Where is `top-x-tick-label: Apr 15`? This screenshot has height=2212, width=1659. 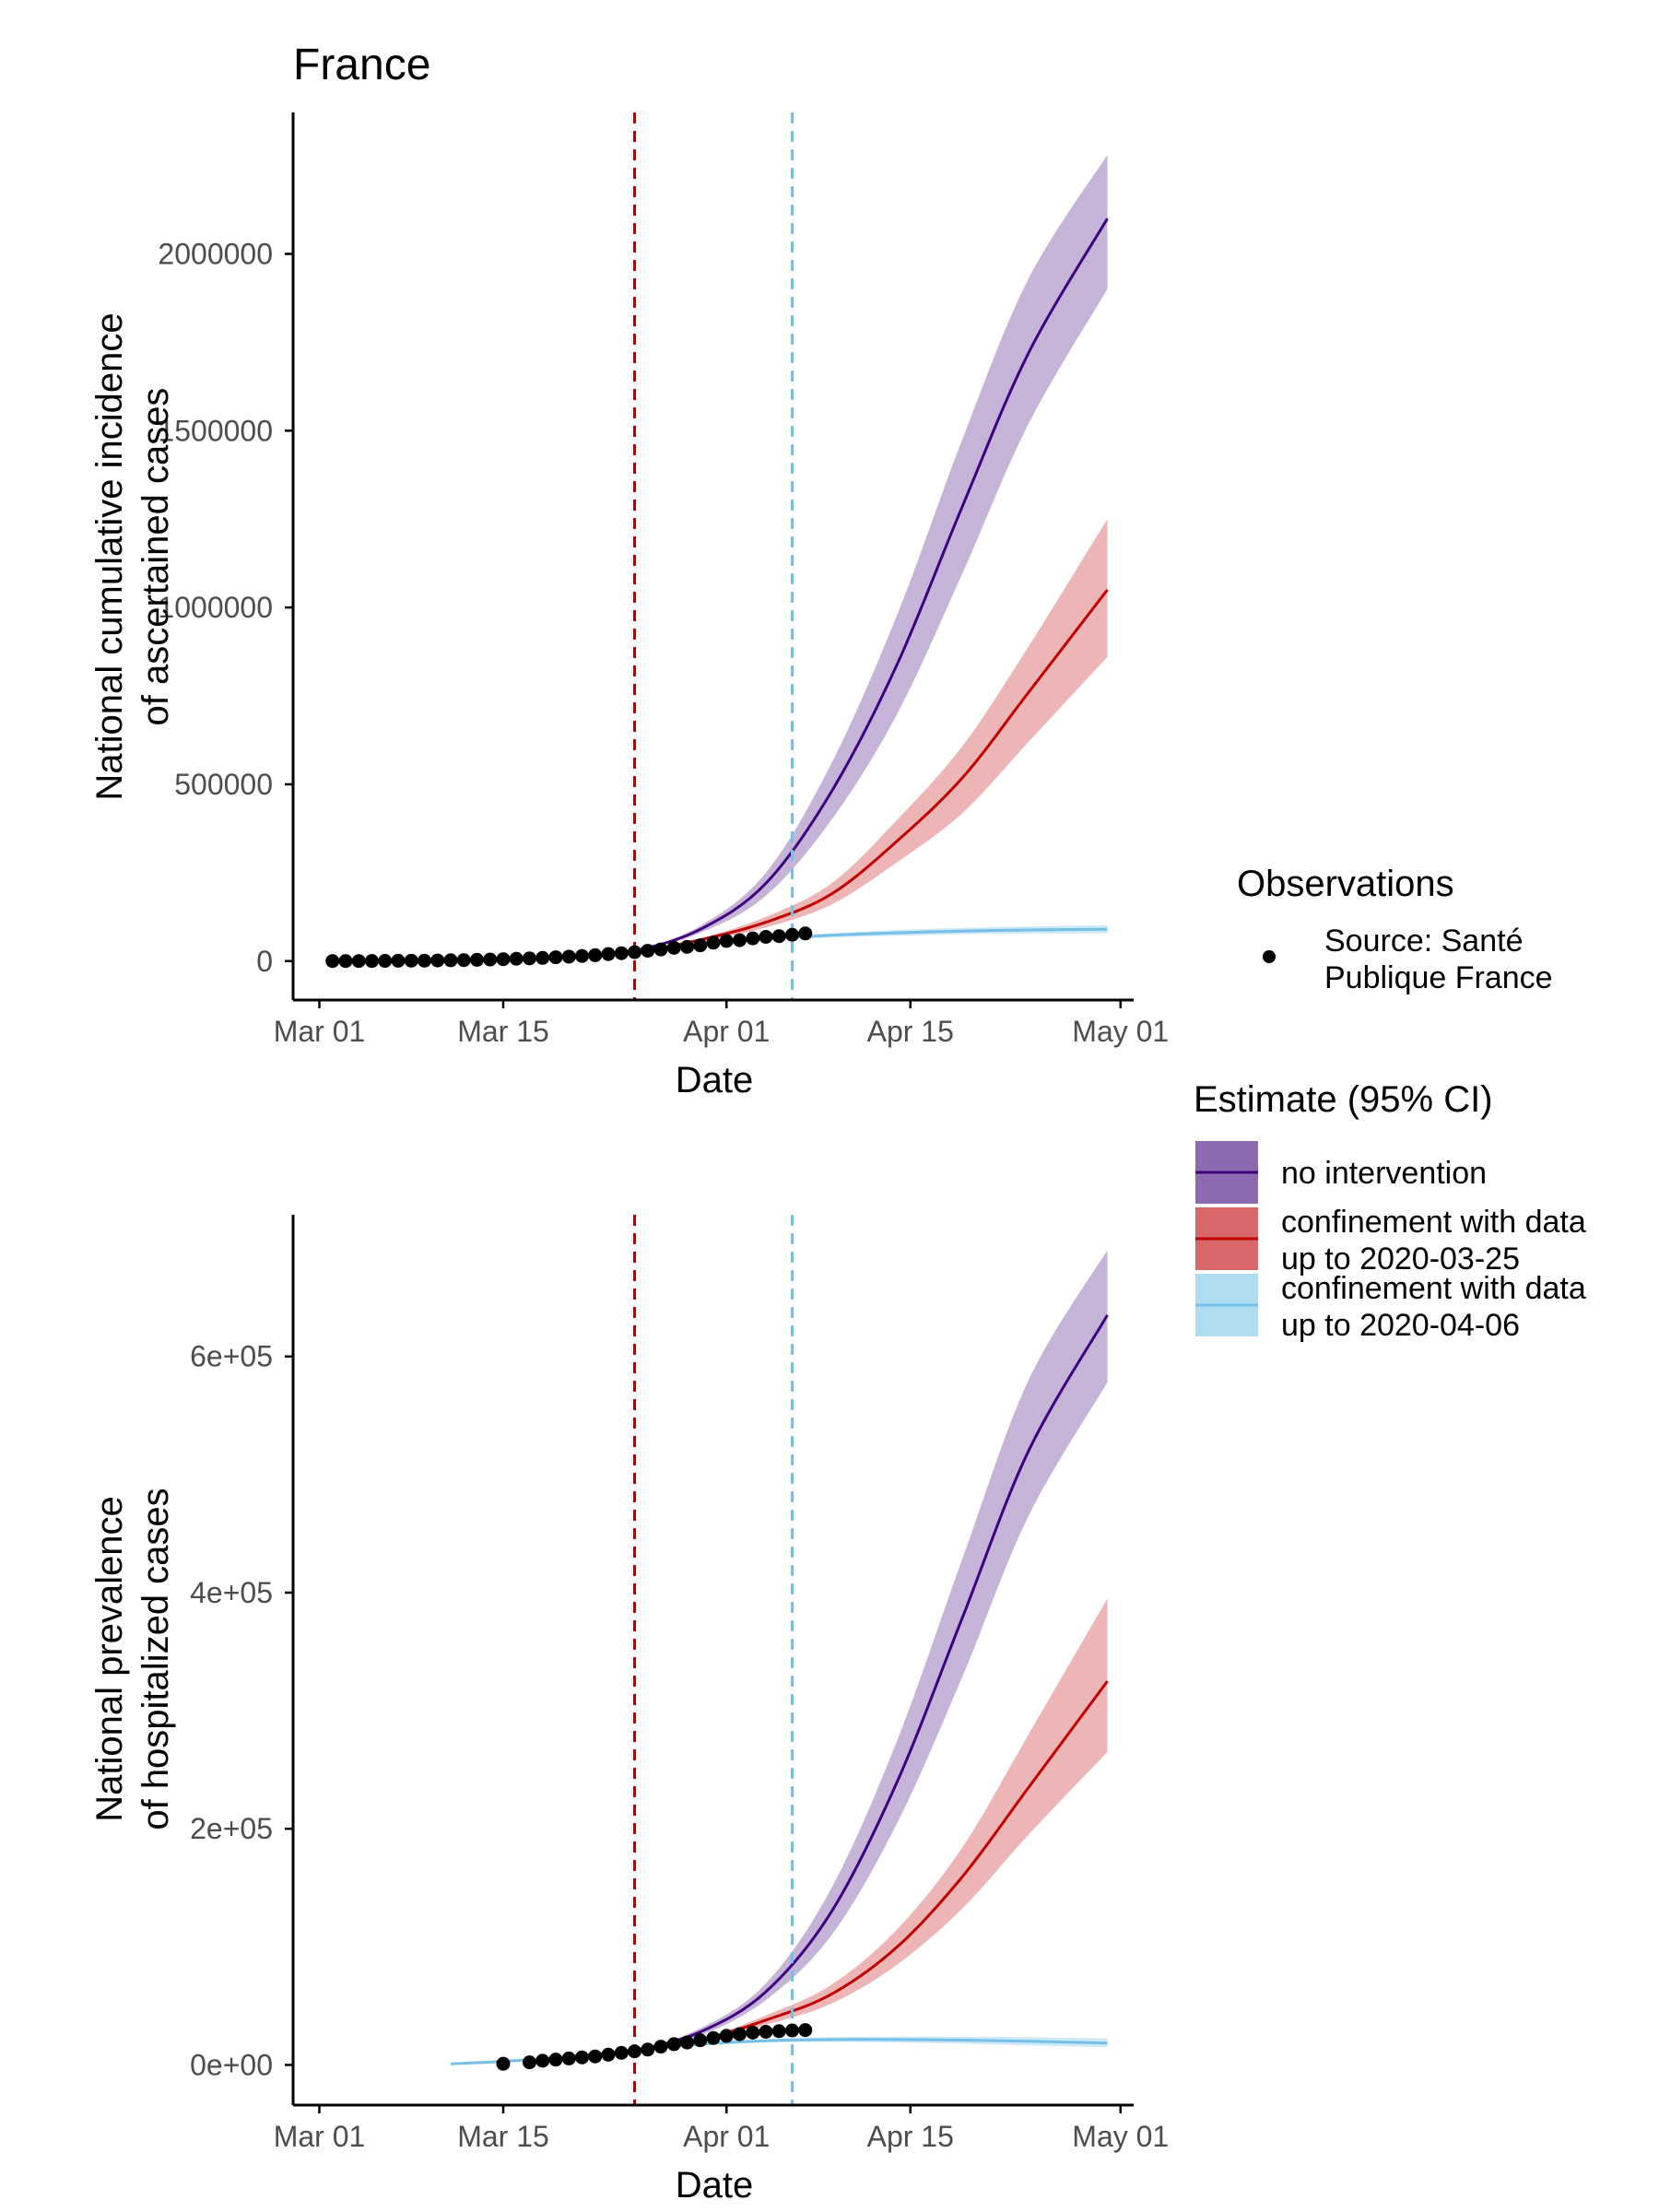
top-x-tick-label: Apr 15 is located at coordinates (910, 1031).